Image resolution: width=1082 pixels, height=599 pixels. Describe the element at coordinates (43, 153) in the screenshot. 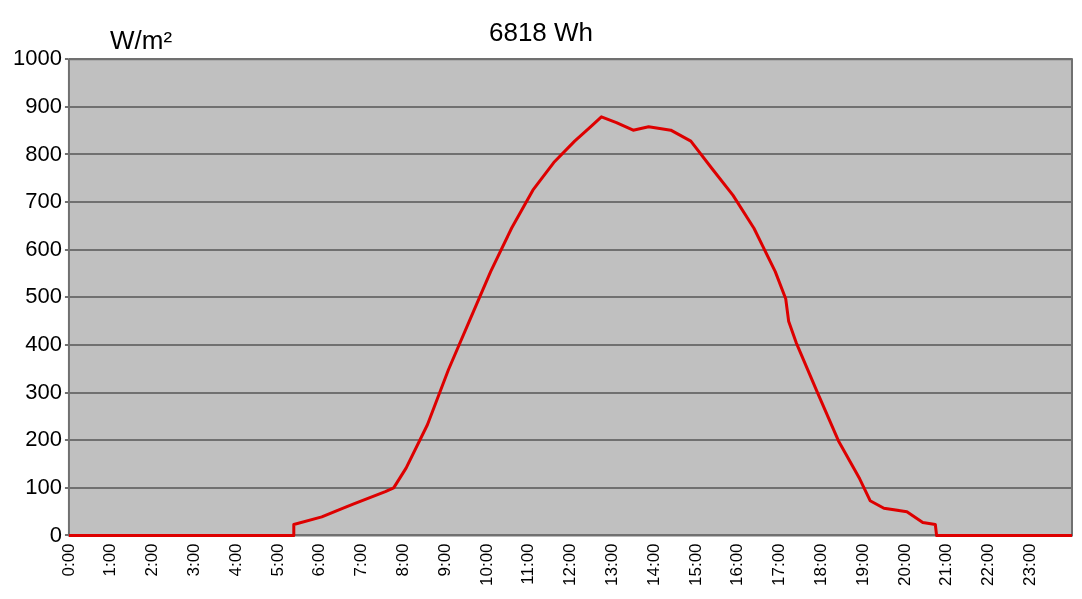

I see `y-tick-label: 800` at that location.